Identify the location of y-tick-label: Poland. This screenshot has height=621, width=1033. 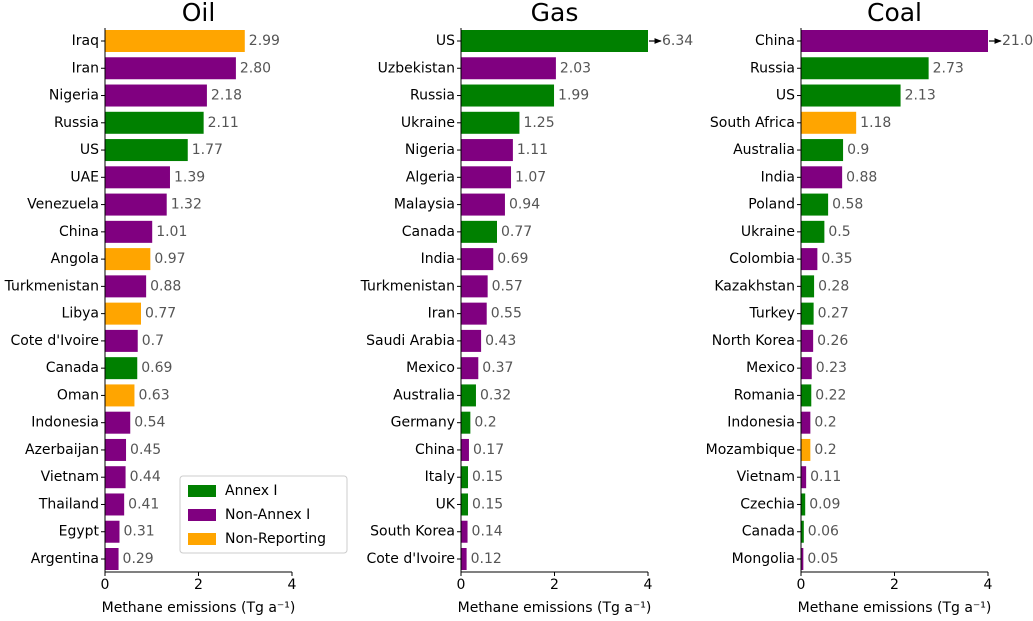
(771, 205).